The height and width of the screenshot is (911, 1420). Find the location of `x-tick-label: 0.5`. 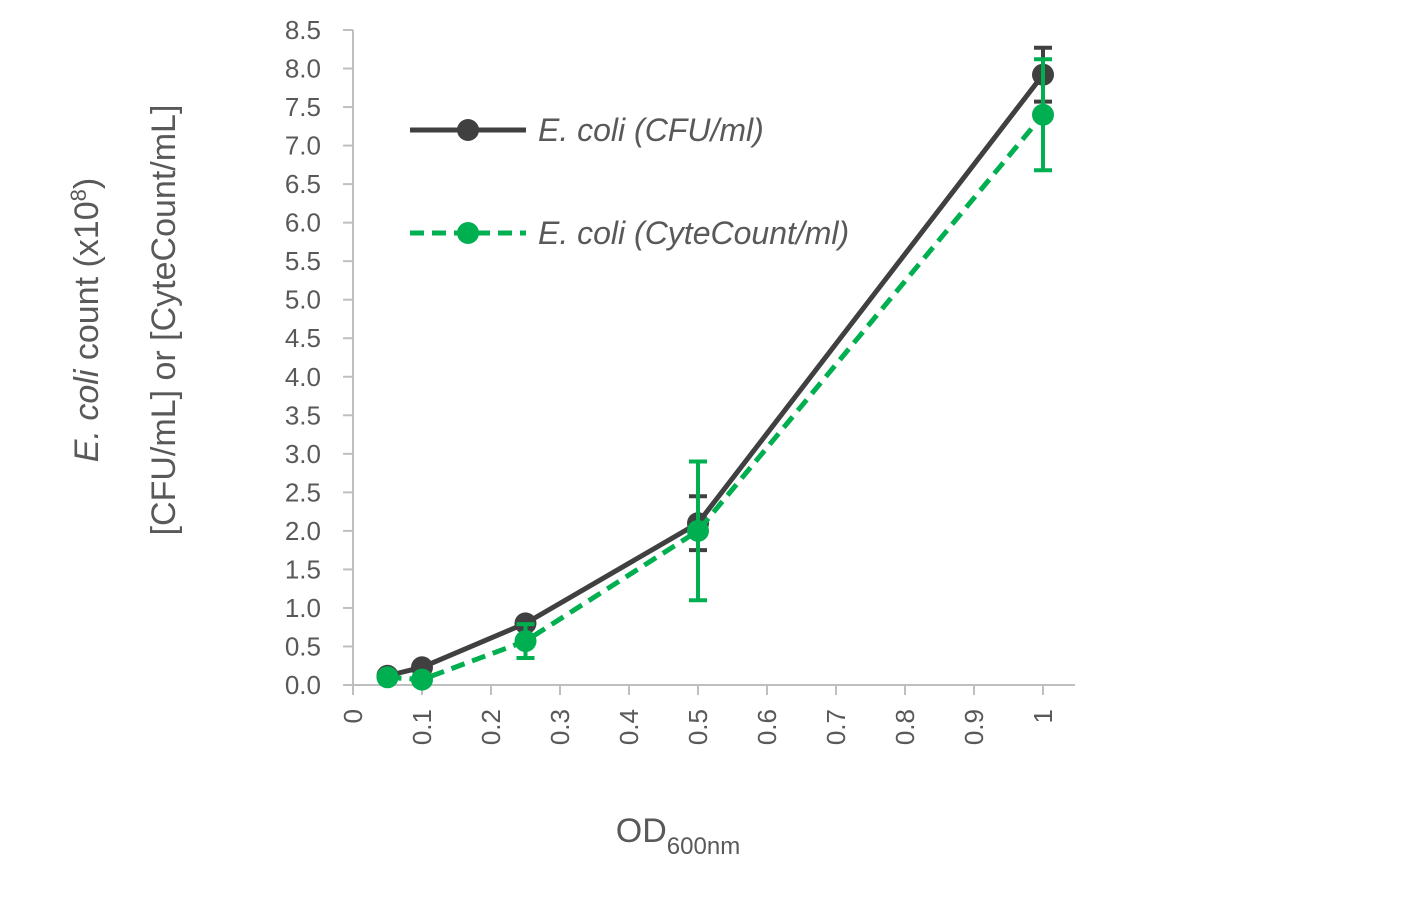

x-tick-label: 0.5 is located at coordinates (698, 727).